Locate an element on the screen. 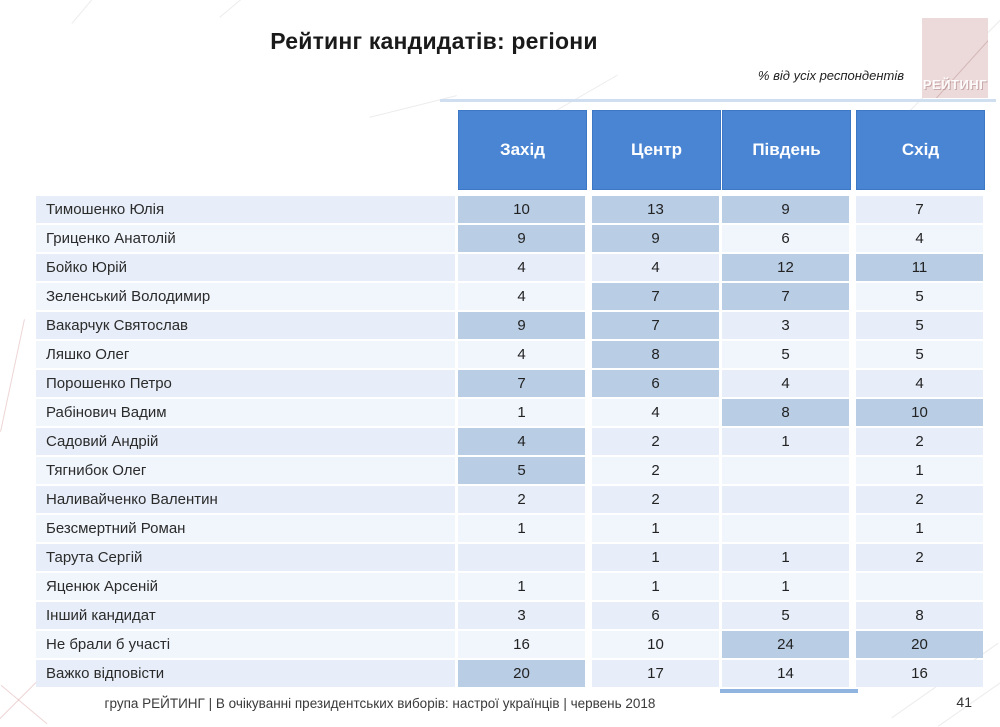 This screenshot has height=727, width=1000. accent-band-bottom is located at coordinates (789, 691).